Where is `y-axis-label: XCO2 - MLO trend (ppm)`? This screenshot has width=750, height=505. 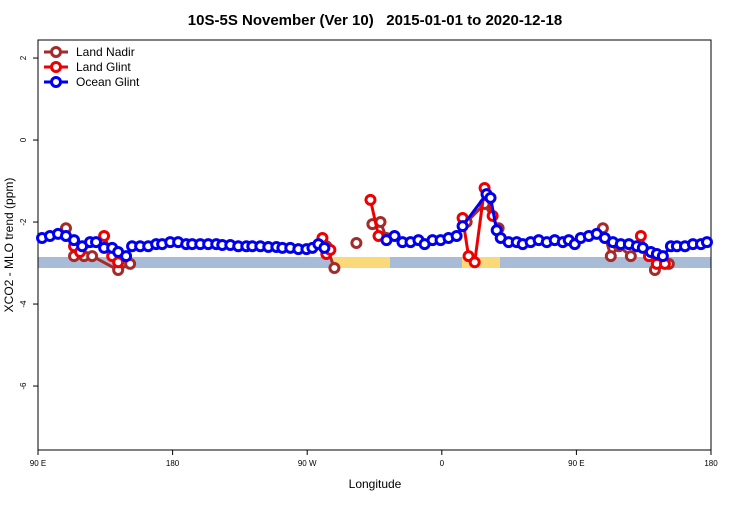
y-axis-label: XCO2 - MLO trend (ppm) is located at coordinates (9, 245).